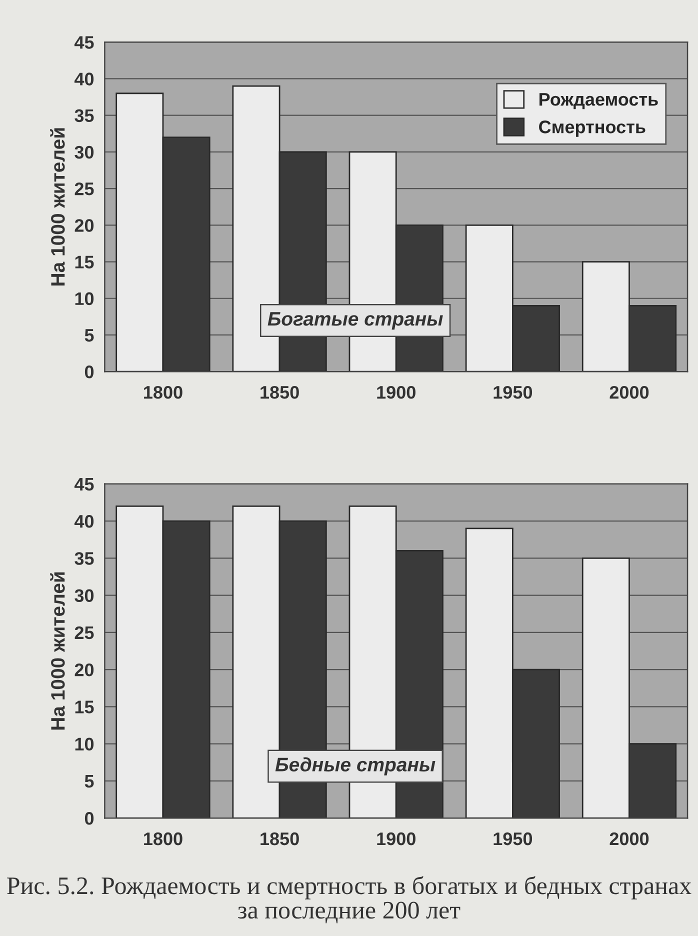 This screenshot has height=936, width=698. What do you see at coordinates (355, 766) in the screenshot?
I see `annotation: Бедные страны` at bounding box center [355, 766].